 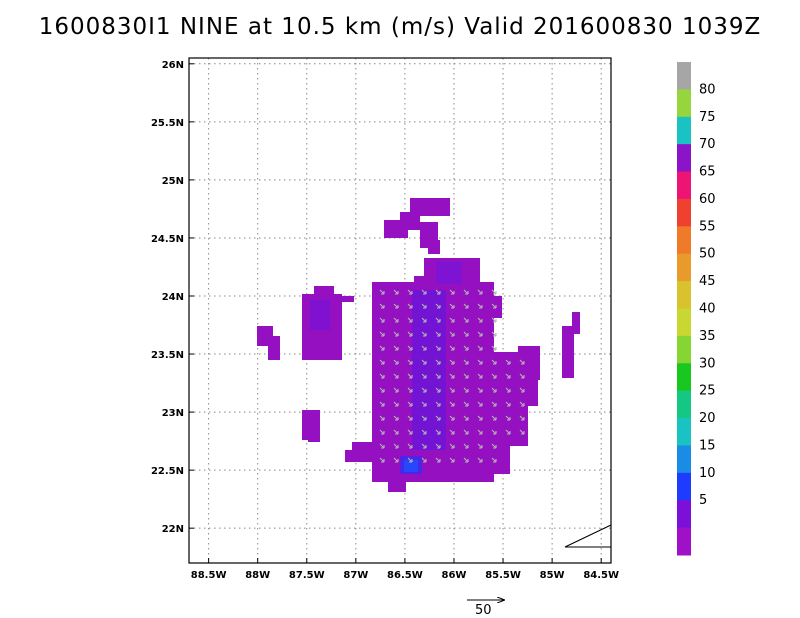 I want to click on x-tick-label: 88W, so click(x=257, y=575).